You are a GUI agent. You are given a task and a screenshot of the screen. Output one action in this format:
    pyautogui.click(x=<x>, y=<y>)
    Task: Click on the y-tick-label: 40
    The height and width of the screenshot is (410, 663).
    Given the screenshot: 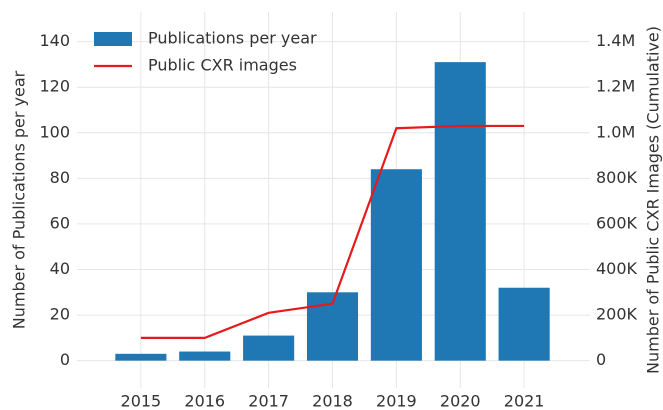 What is the action you would take?
    pyautogui.click(x=60, y=268)
    